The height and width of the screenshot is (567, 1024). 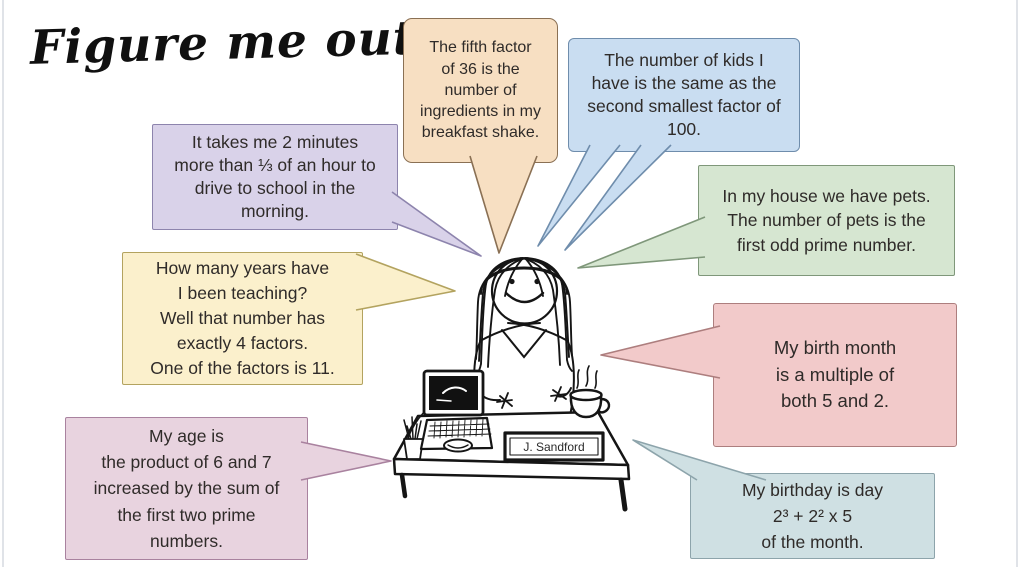 What do you see at coordinates (618, 197) in the screenshot?
I see `tail-number-of-kids-b` at bounding box center [618, 197].